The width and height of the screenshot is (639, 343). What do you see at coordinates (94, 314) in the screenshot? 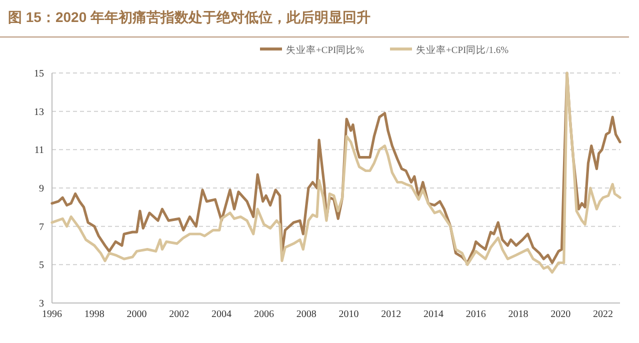
I see `x-tick-label: 1998` at bounding box center [94, 314].